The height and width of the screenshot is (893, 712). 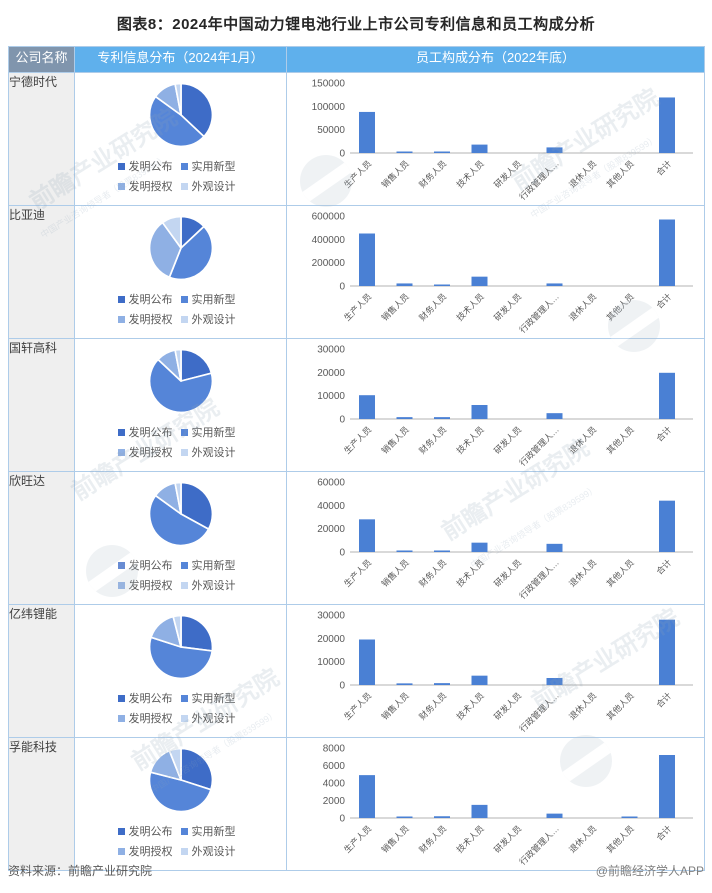 What do you see at coordinates (329, 84) in the screenshot?
I see `y-axis-tick-label: 150000` at bounding box center [329, 84].